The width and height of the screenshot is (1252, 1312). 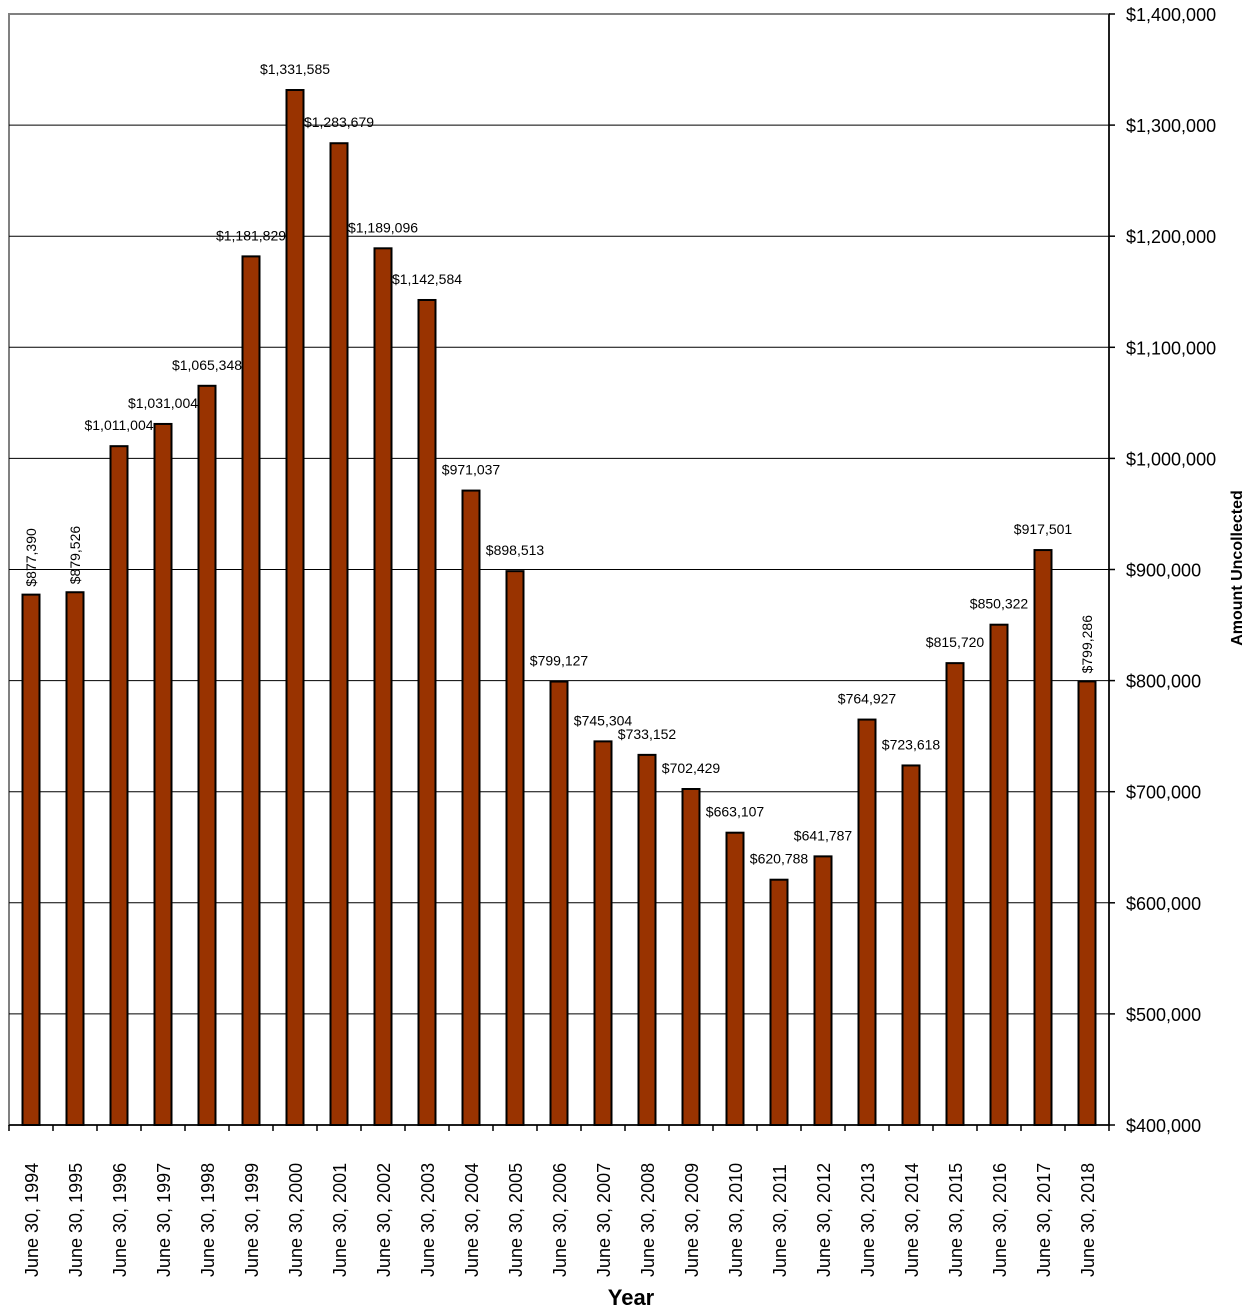 I want to click on x-tick-label: June 30, 2013, so click(x=868, y=1220).